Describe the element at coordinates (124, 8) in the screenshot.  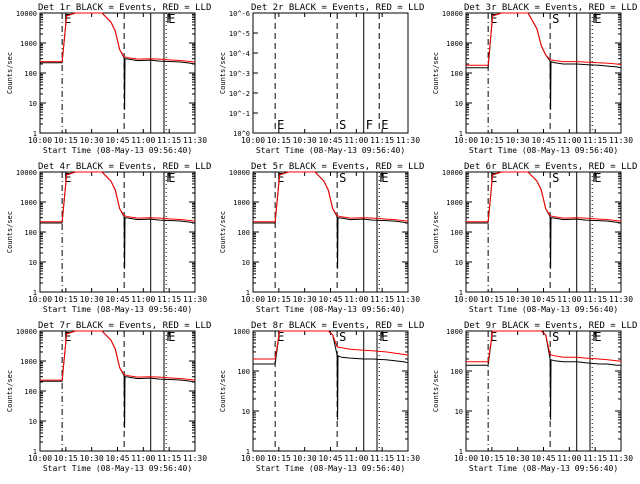
I see `panel-title: Det 1r BLACK = Events, RED = LLD` at that location.